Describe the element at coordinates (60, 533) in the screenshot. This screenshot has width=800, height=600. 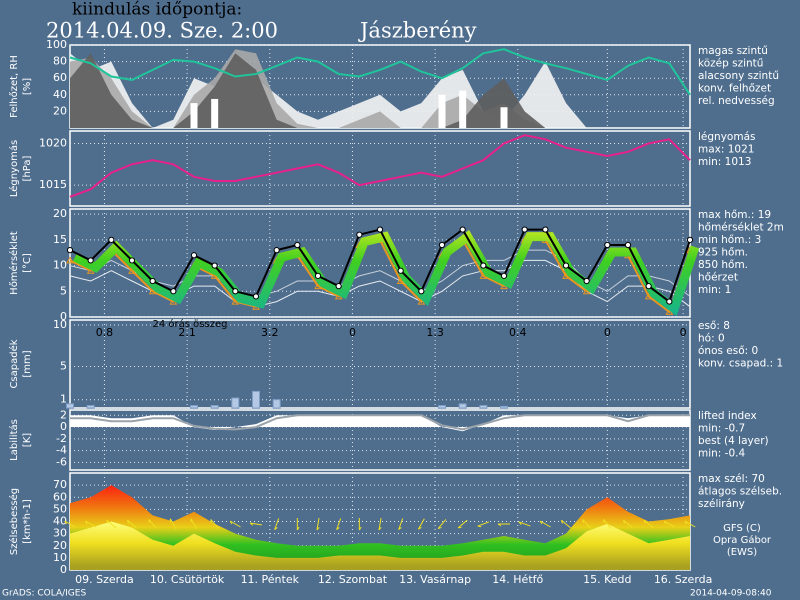
I see `y-tick-label: 30` at that location.